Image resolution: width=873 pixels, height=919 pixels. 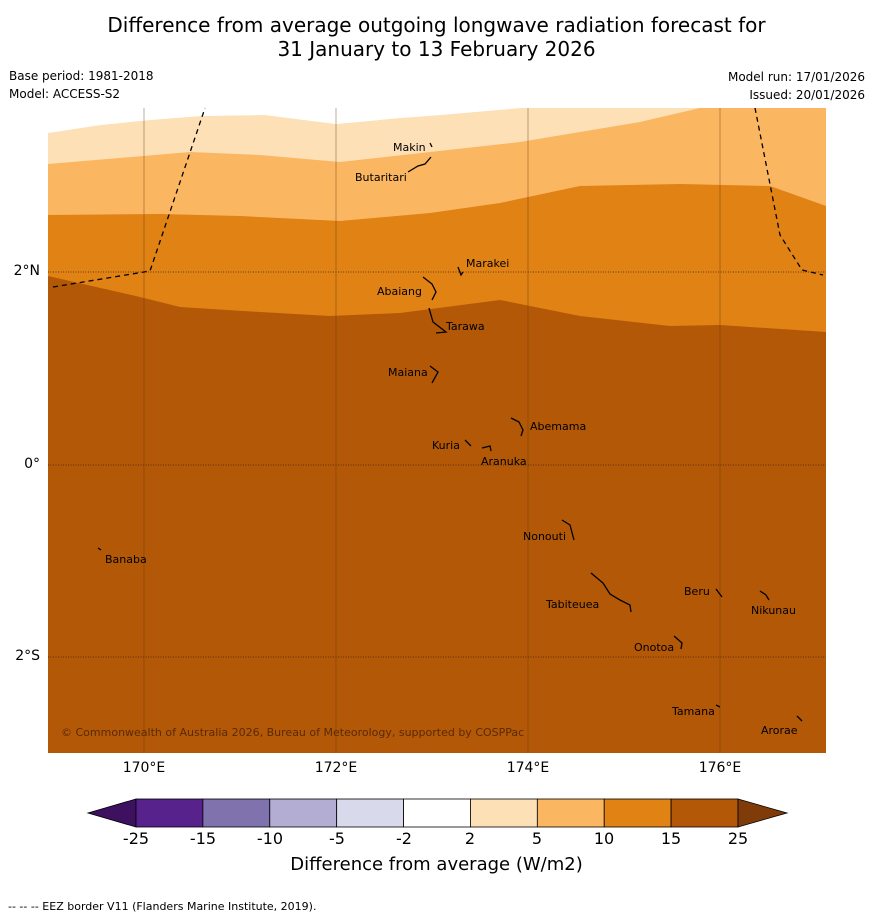 I want to click on colorbar-tick-label: 2, so click(x=470, y=838).